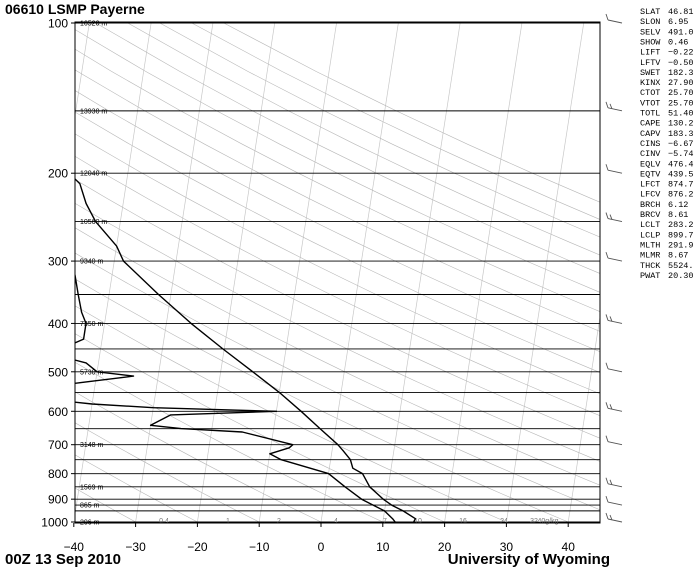 The image size is (700, 574). I want to click on station-title: 06610 LSMP Payerne, so click(75, 9).